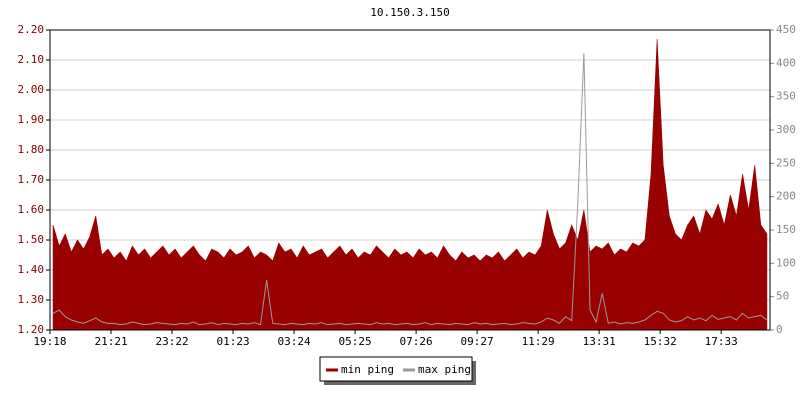 The height and width of the screenshot is (400, 800). I want to click on y-tick-label: 1.20, so click(31, 329).